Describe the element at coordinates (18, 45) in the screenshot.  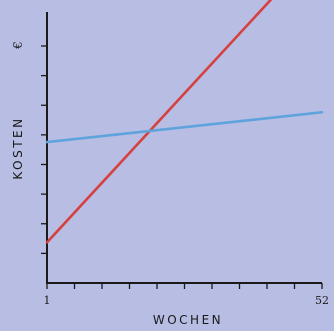
I see `y-unit-label: €` at that location.